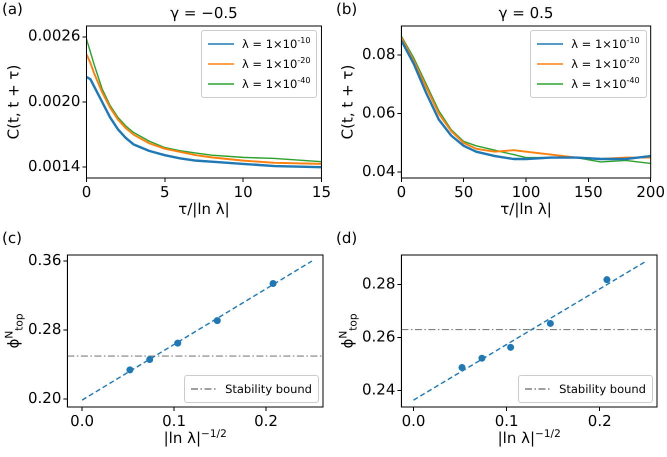 Image resolution: width=667 pixels, height=457 pixels. Describe the element at coordinates (347, 238) in the screenshot. I see `text: (d)` at that location.